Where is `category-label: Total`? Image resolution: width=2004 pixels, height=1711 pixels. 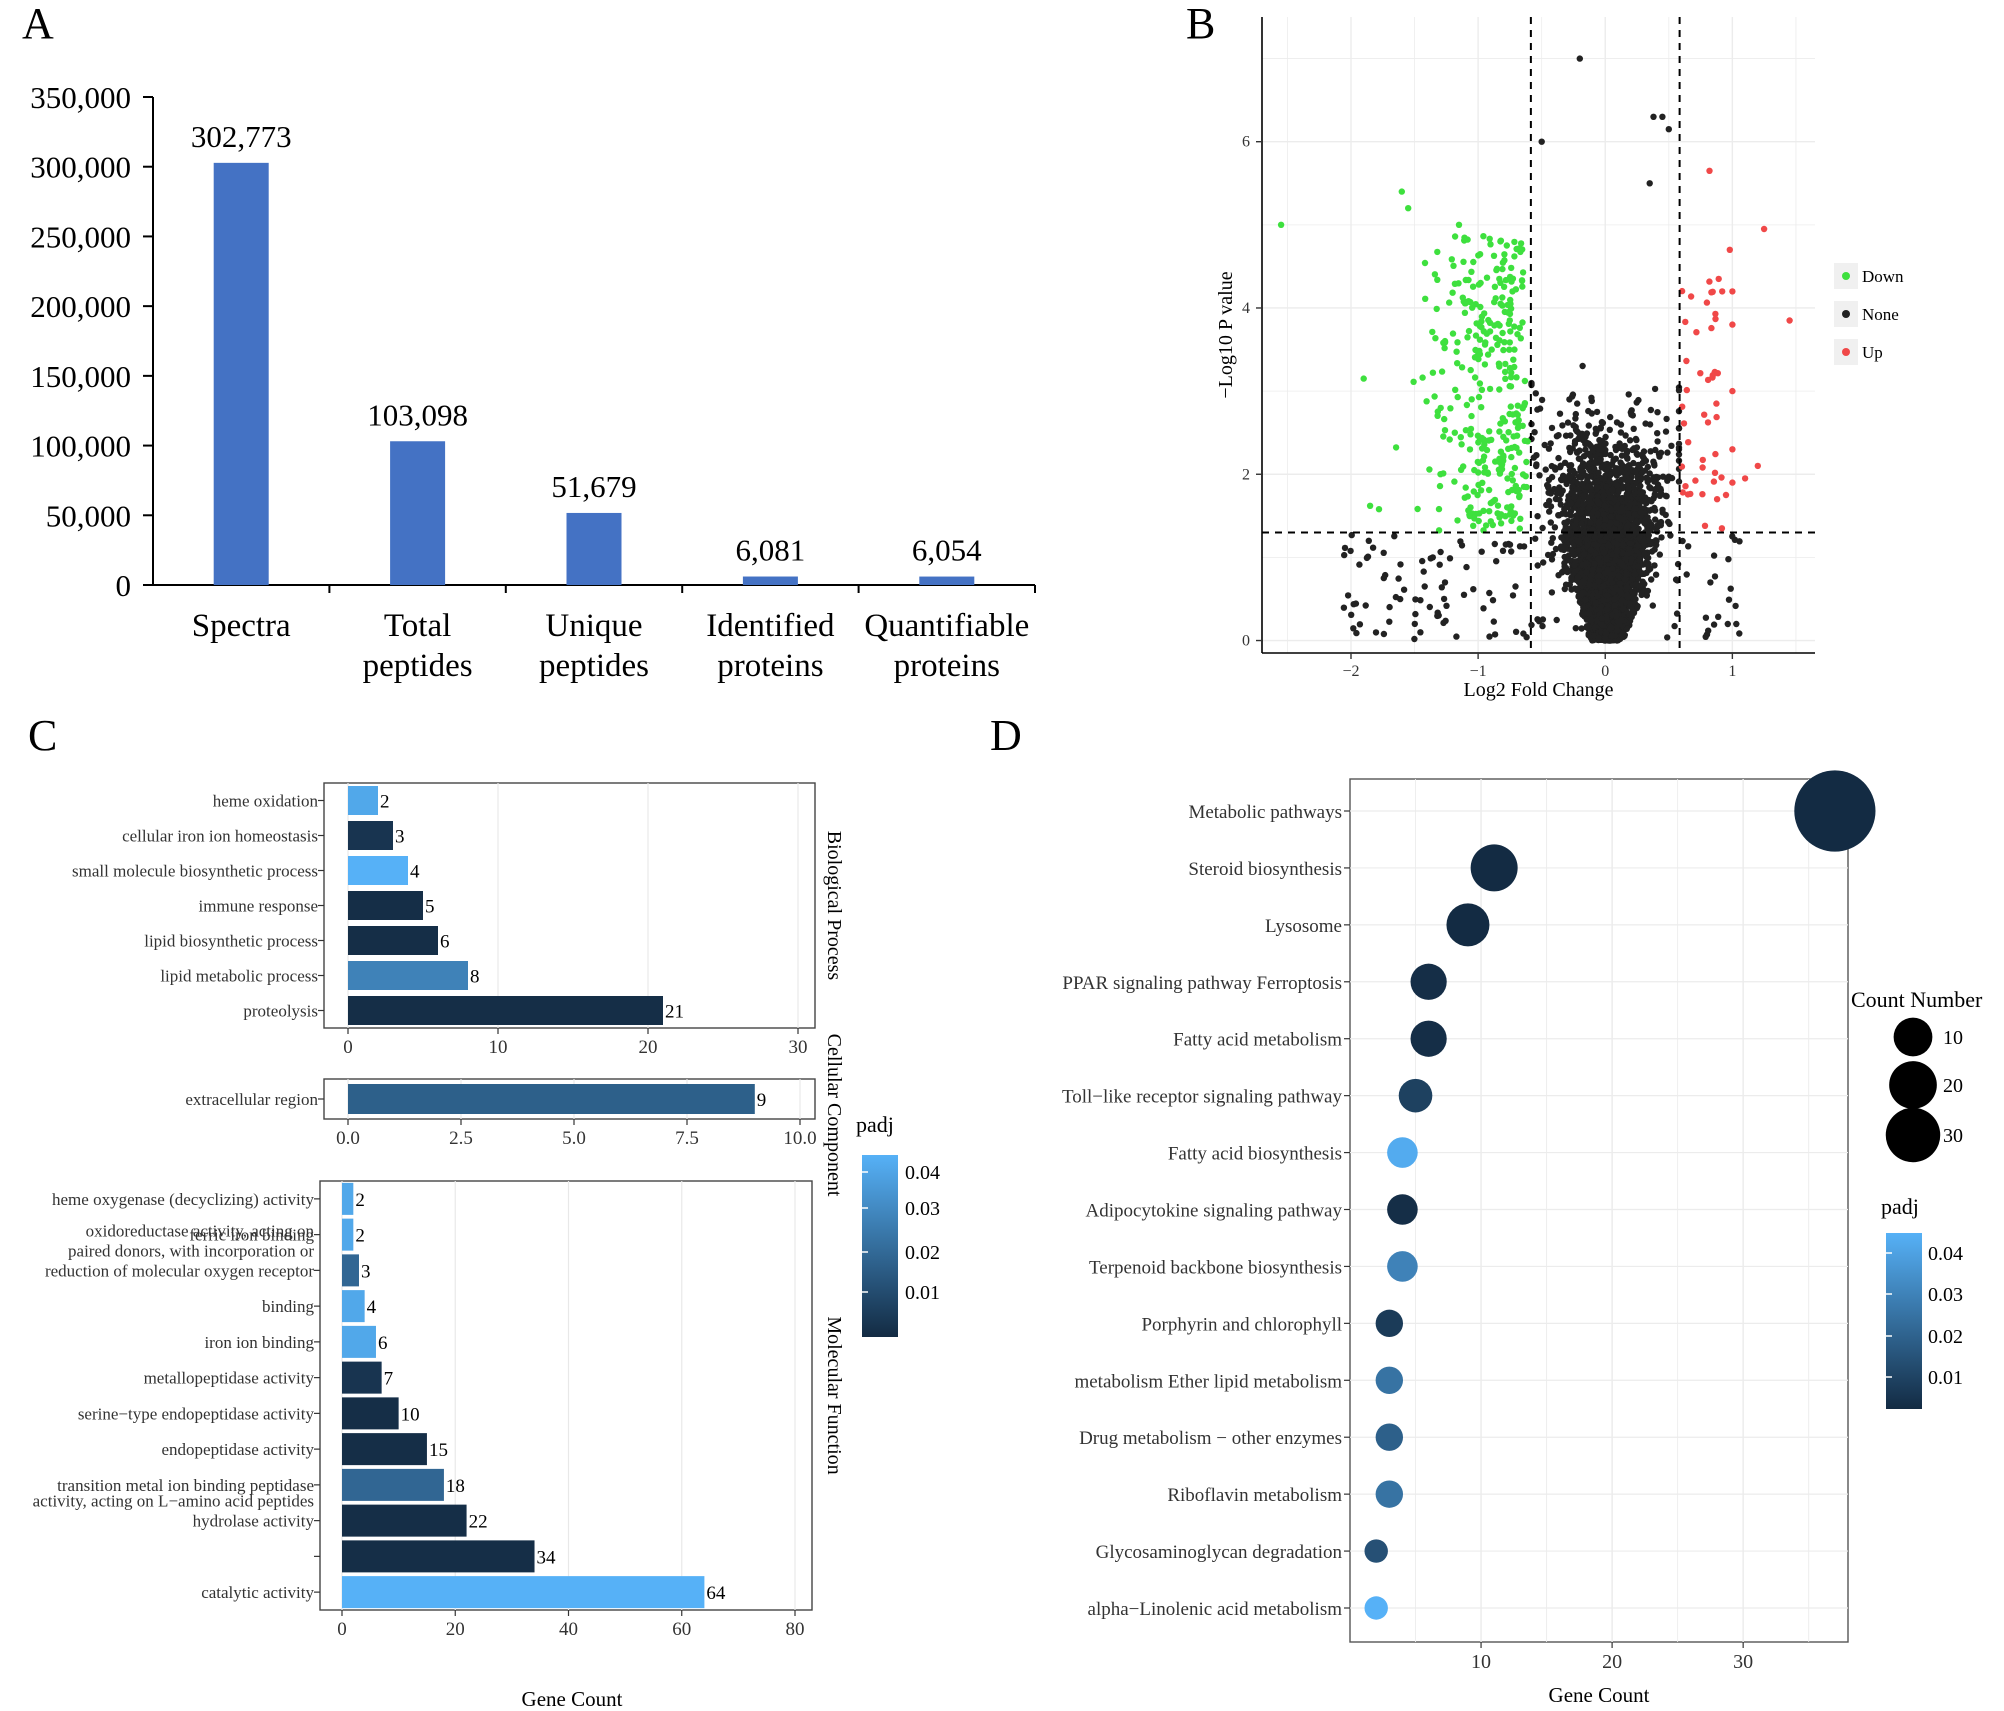 category-label: Total is located at coordinates (417, 626).